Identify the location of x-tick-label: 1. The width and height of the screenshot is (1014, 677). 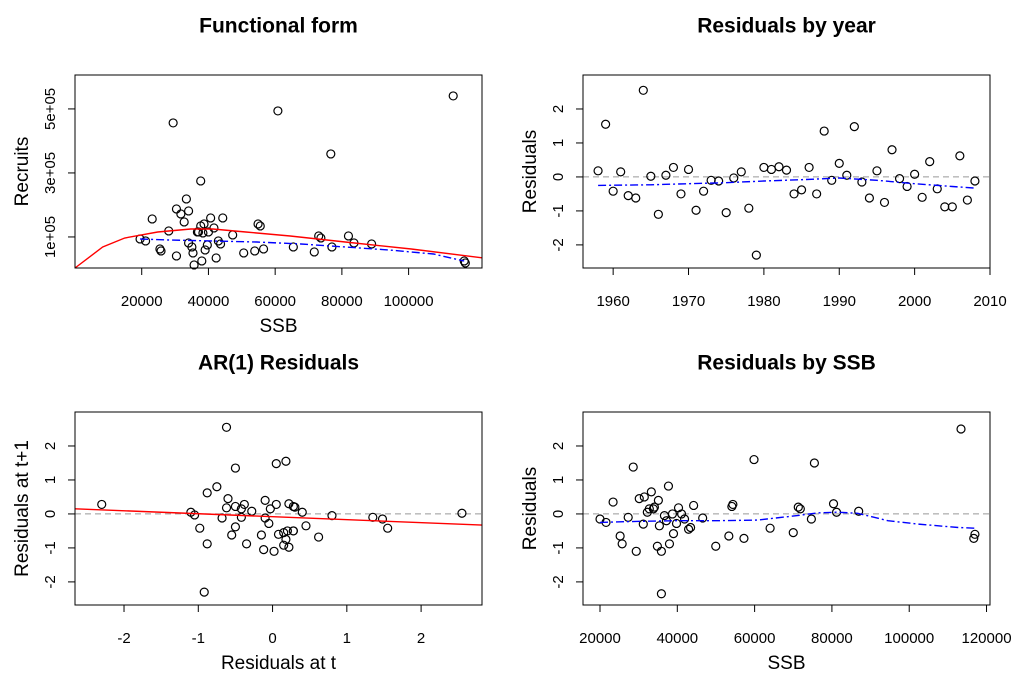
(347, 638).